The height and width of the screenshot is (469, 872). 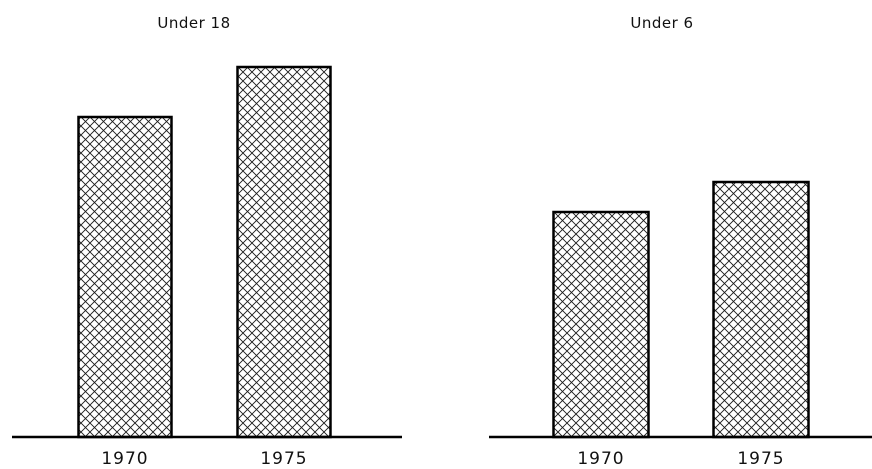 I want to click on panel-title: Under 18, so click(x=193, y=23).